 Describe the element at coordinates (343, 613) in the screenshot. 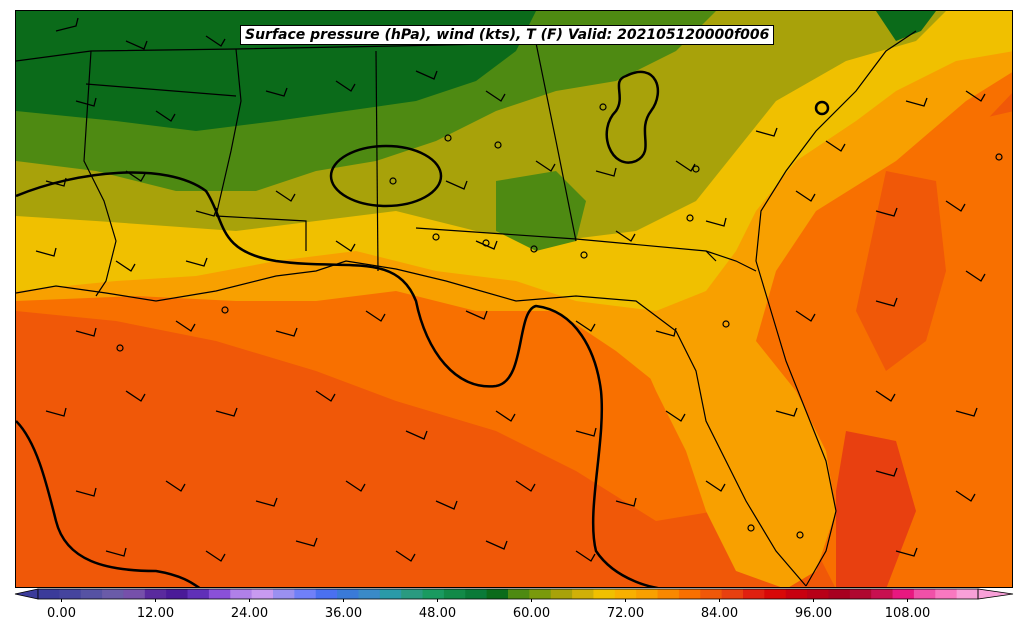

I see `colorbar-tick-label: 36.00` at that location.